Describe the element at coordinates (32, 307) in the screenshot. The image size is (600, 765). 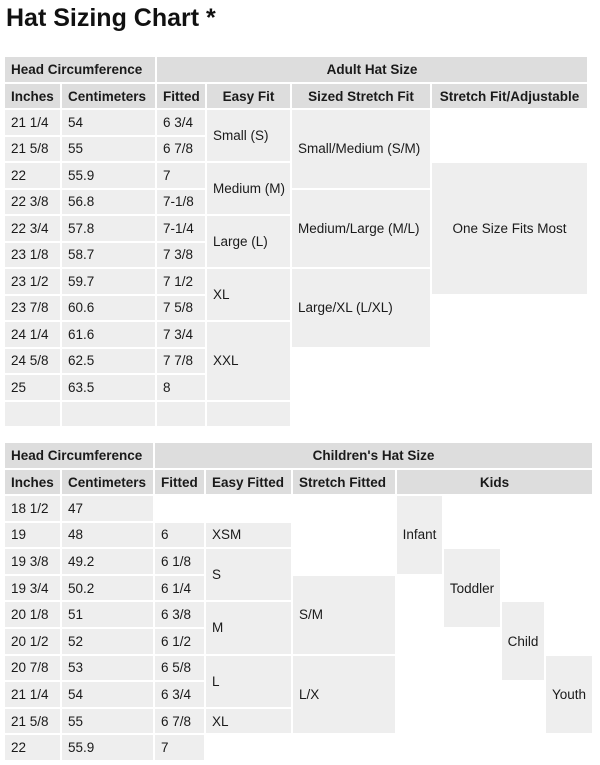
I see `cell-inches: 23 7/8` at that location.